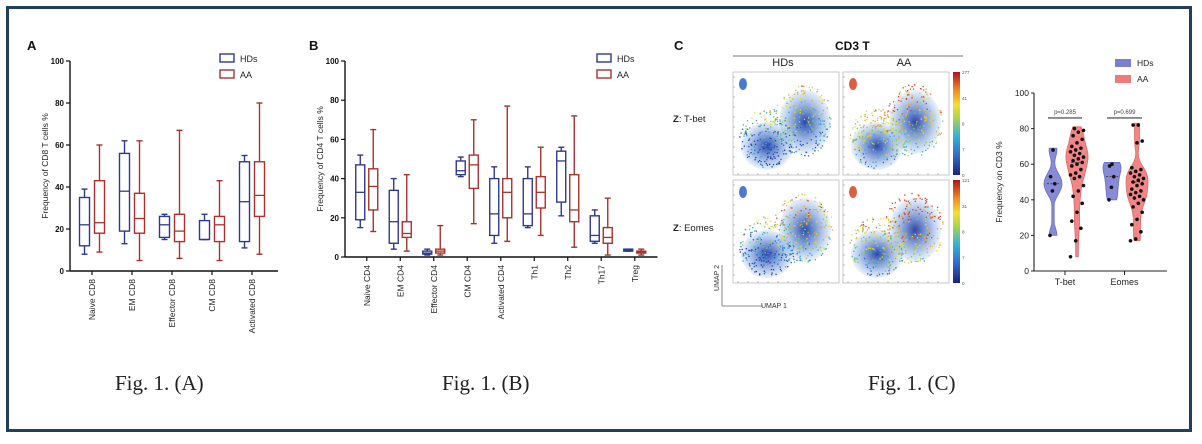 The height and width of the screenshot is (444, 1202). Describe the element at coordinates (1077, 192) in the screenshot. I see `violin-aa-t-bet` at that location.